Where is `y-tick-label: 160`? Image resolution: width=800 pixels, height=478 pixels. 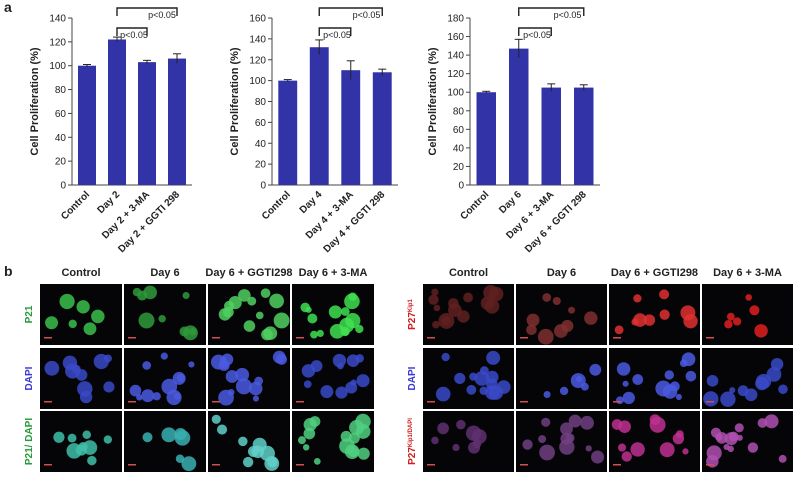 y-tick-label: 160 is located at coordinates (257, 19).